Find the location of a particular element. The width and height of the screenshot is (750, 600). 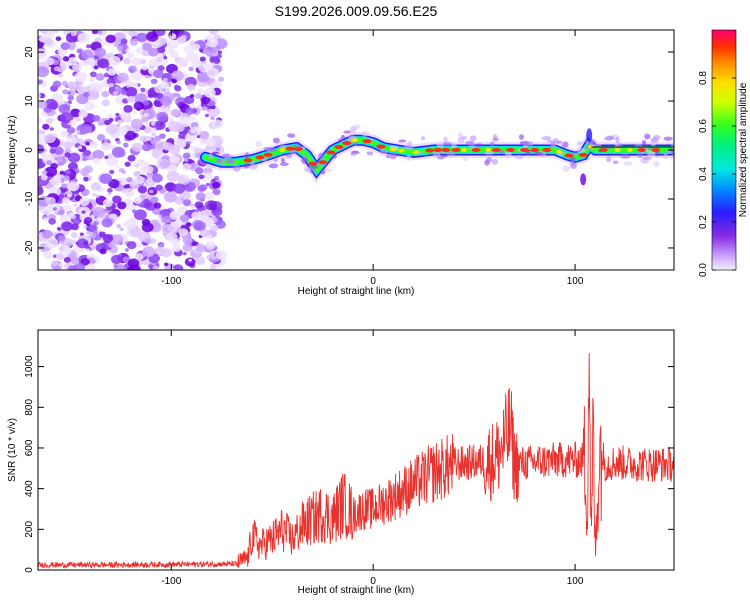

colorbar-tick-label: 0.6 is located at coordinates (703, 126).